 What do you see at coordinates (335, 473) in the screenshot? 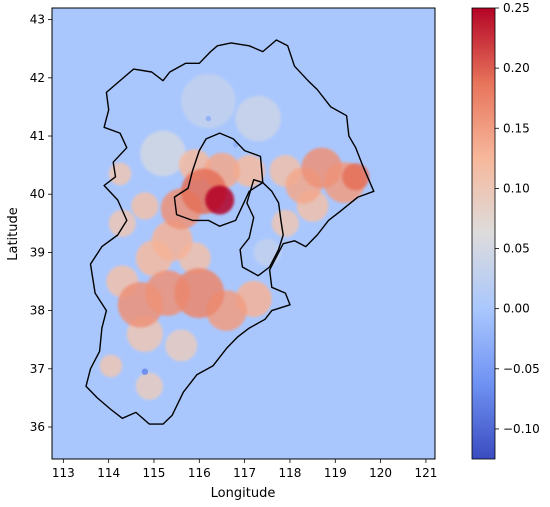
I see `x-tick-label: 119` at bounding box center [335, 473].